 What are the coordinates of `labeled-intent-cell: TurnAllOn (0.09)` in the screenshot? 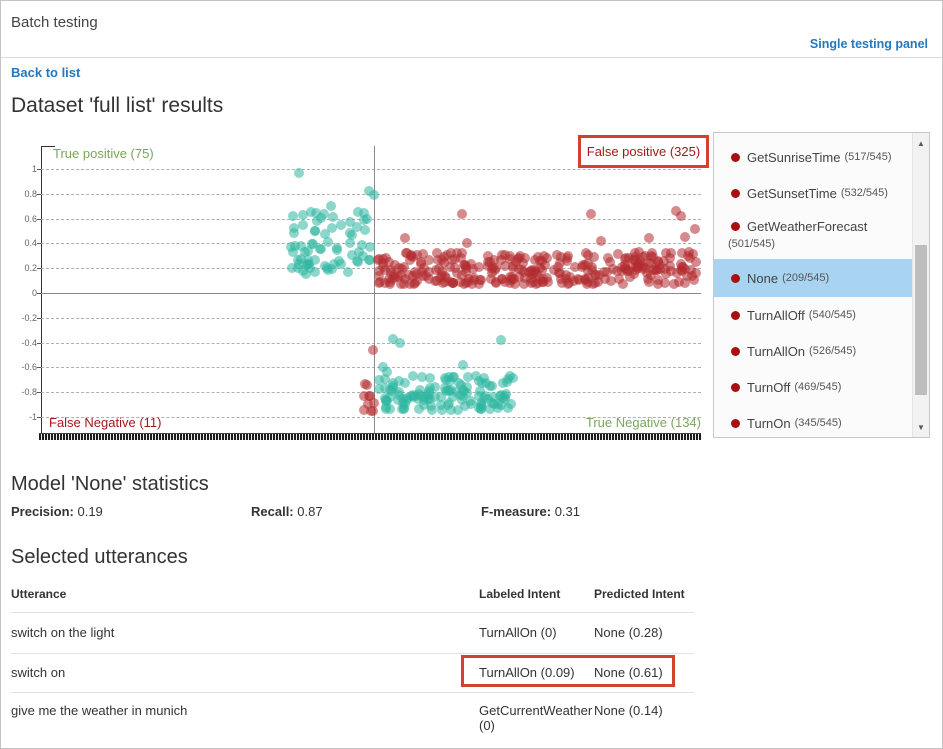 It's located at (527, 672).